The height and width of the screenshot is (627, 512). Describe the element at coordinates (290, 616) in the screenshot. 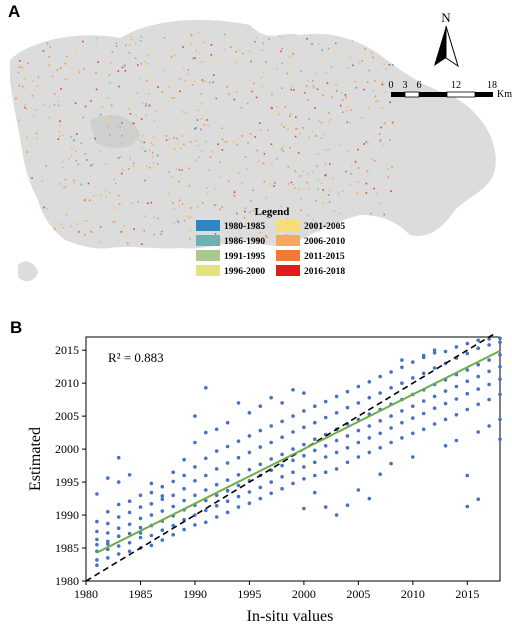

I see `x-axis-label: In-situ values` at that location.